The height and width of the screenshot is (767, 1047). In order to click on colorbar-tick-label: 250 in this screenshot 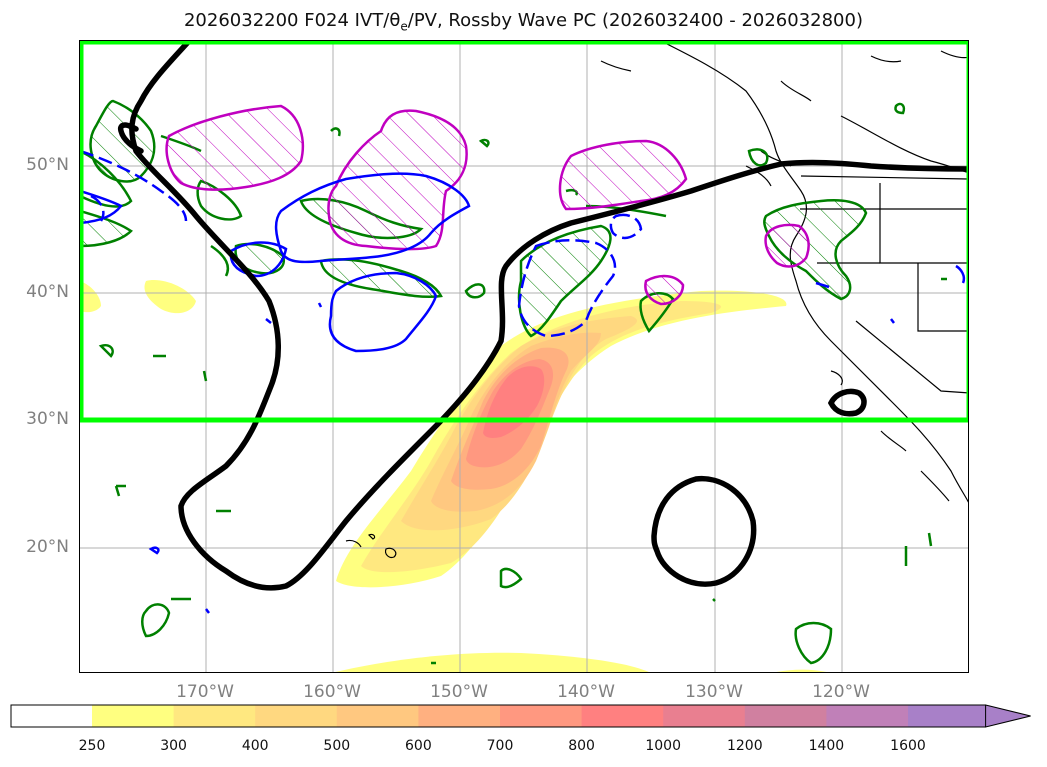, I will do `click(92, 746)`.